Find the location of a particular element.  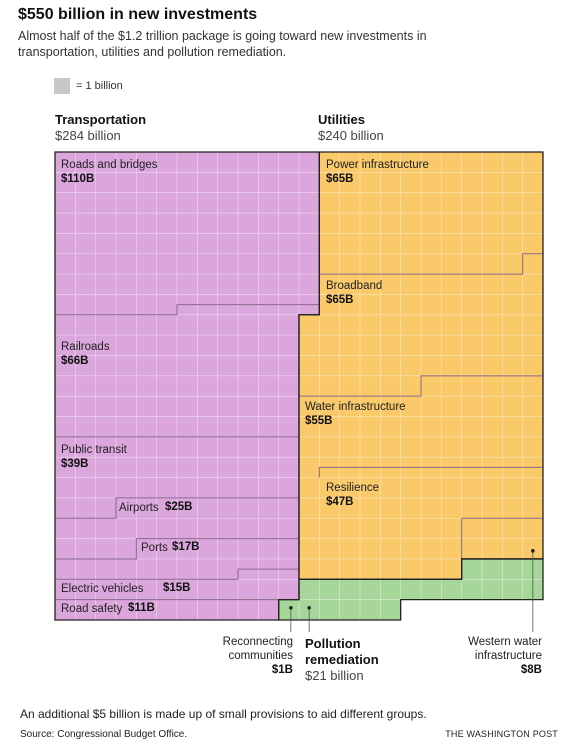

pollution-outline is located at coordinates (411, 589).